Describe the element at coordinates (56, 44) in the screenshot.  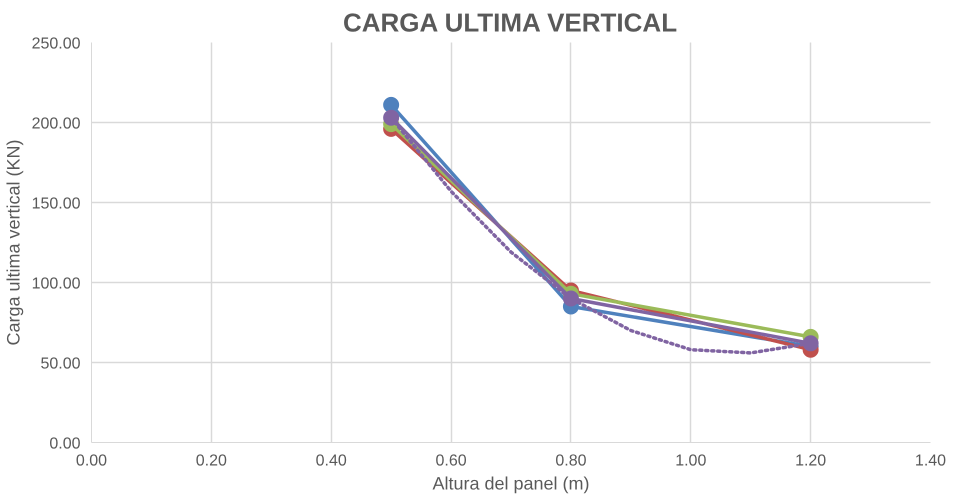
I see `y-tick-label: 250.00` at that location.